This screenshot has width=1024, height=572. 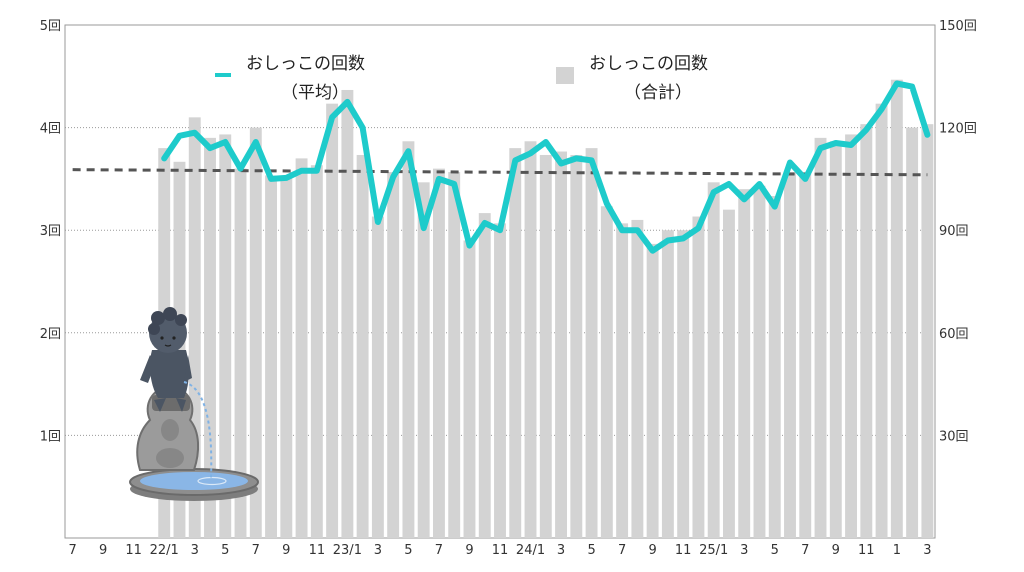 I want to click on x-tick-label: 1, so click(x=897, y=550).